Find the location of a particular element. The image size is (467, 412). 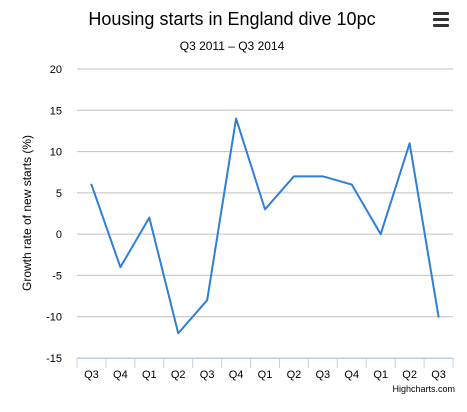

chart-subtitle: Q3 2011 – Q3 2014 is located at coordinates (232, 46).